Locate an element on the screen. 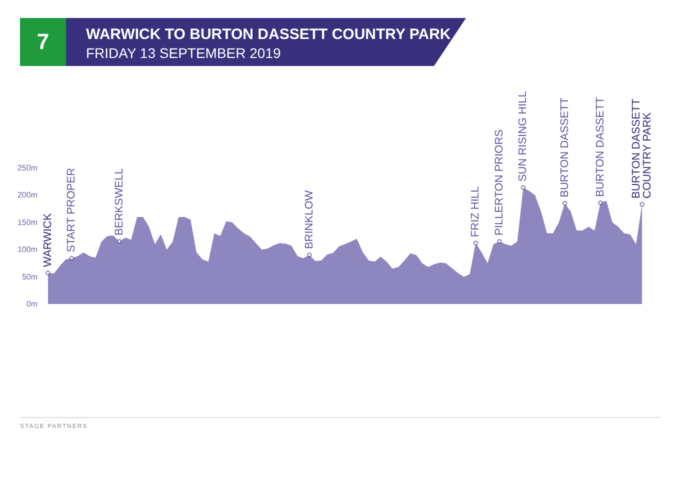 Image resolution: width=680 pixels, height=481 pixels. x-tick-label: BERKSWELL is located at coordinates (119, 202).